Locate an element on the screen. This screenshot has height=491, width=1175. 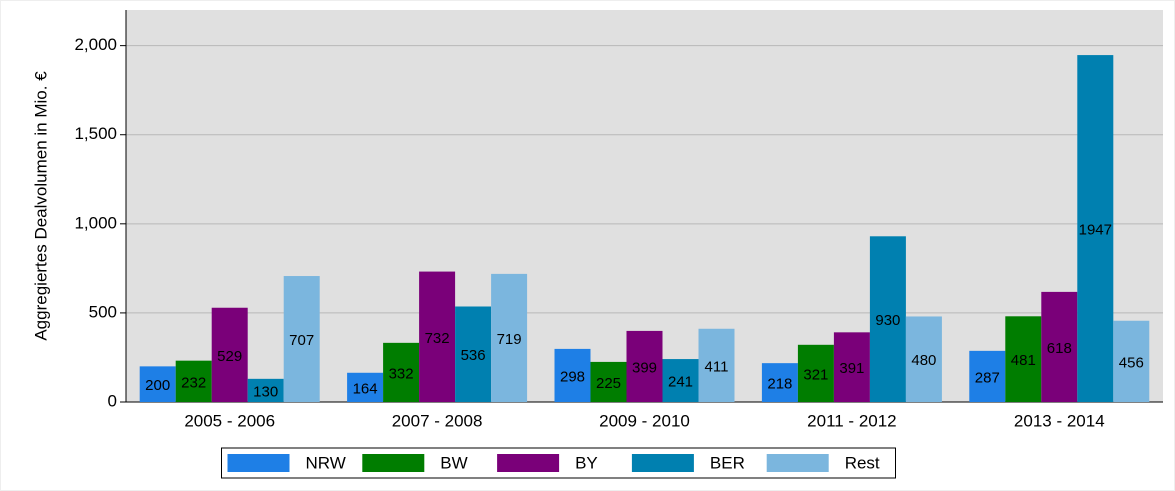
data-label: 707 is located at coordinates (301, 340).